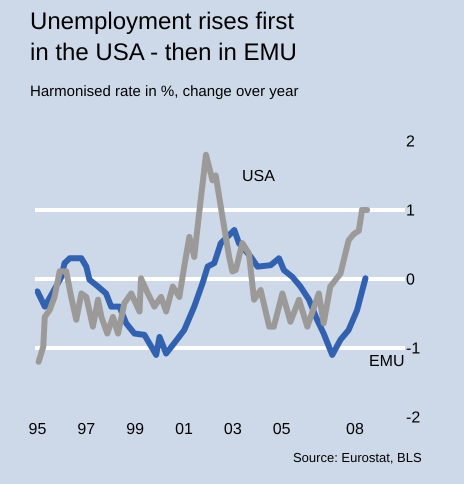 The height and width of the screenshot is (484, 464). What do you see at coordinates (163, 37) in the screenshot?
I see `chart-title: Unemployment rises first in the USA - then in EMU` at bounding box center [163, 37].